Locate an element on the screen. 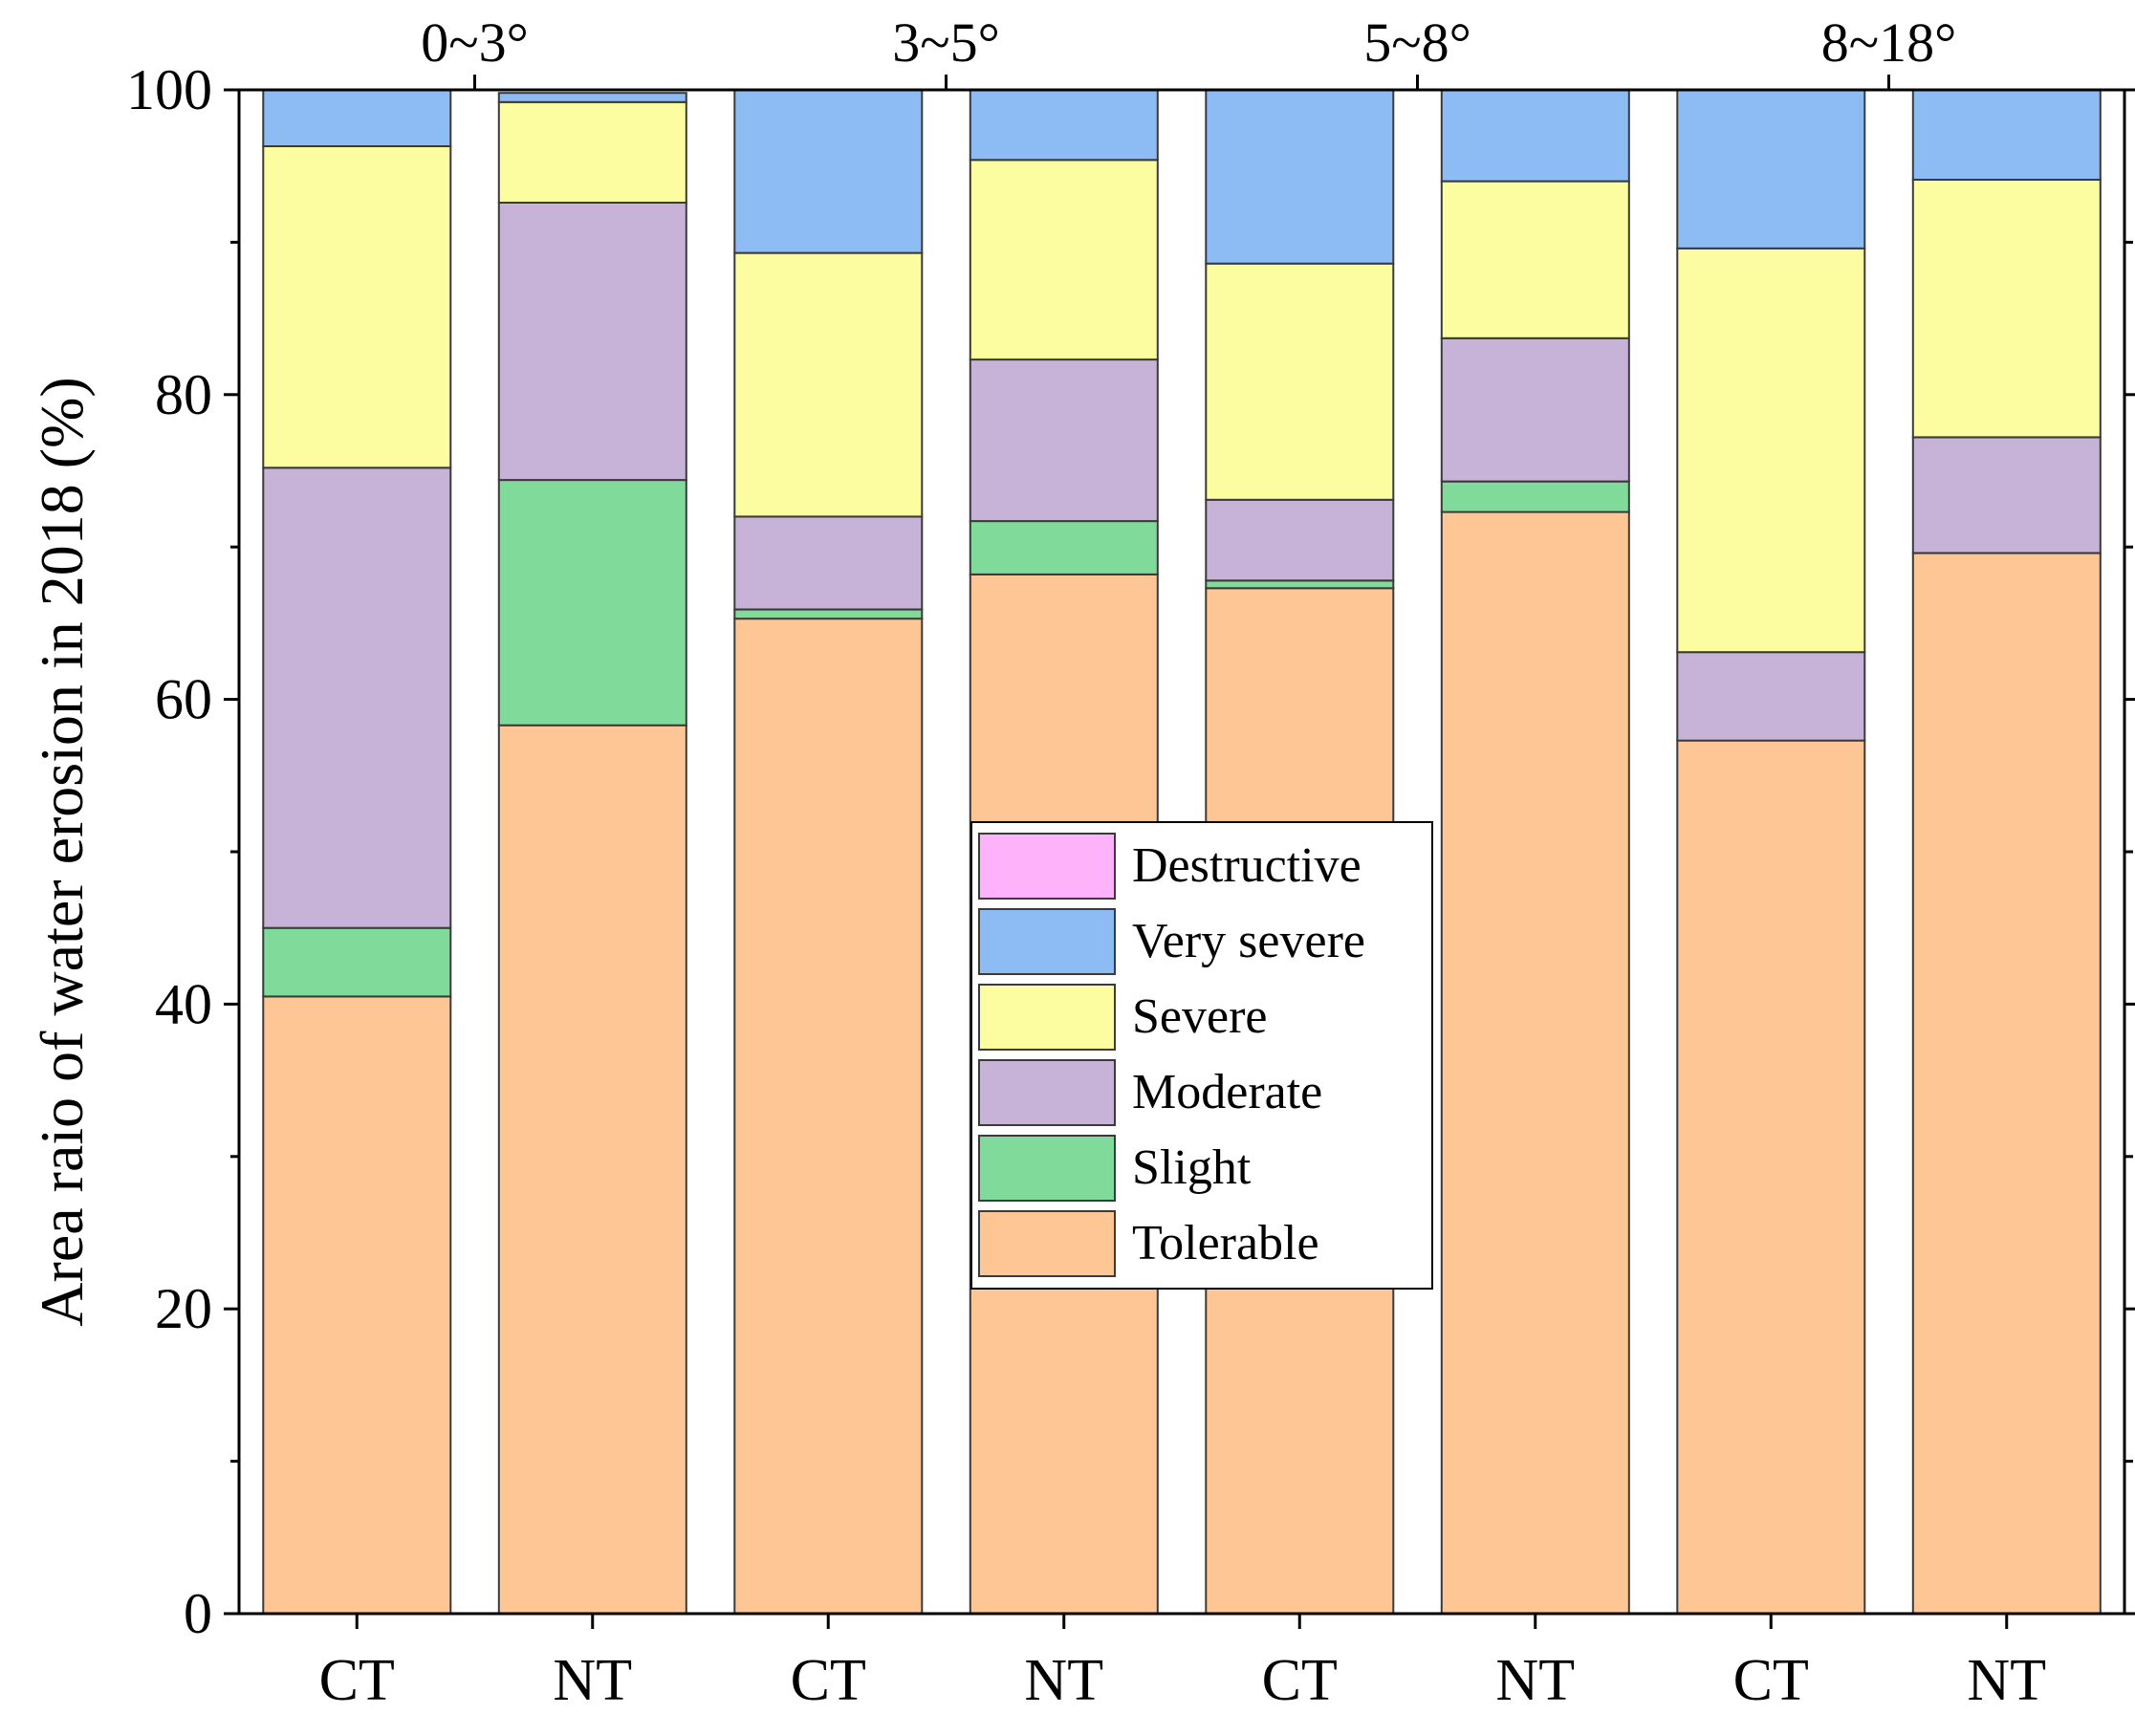 This screenshot has width=2135, height=1736. legend-label: Destructive is located at coordinates (1247, 865).